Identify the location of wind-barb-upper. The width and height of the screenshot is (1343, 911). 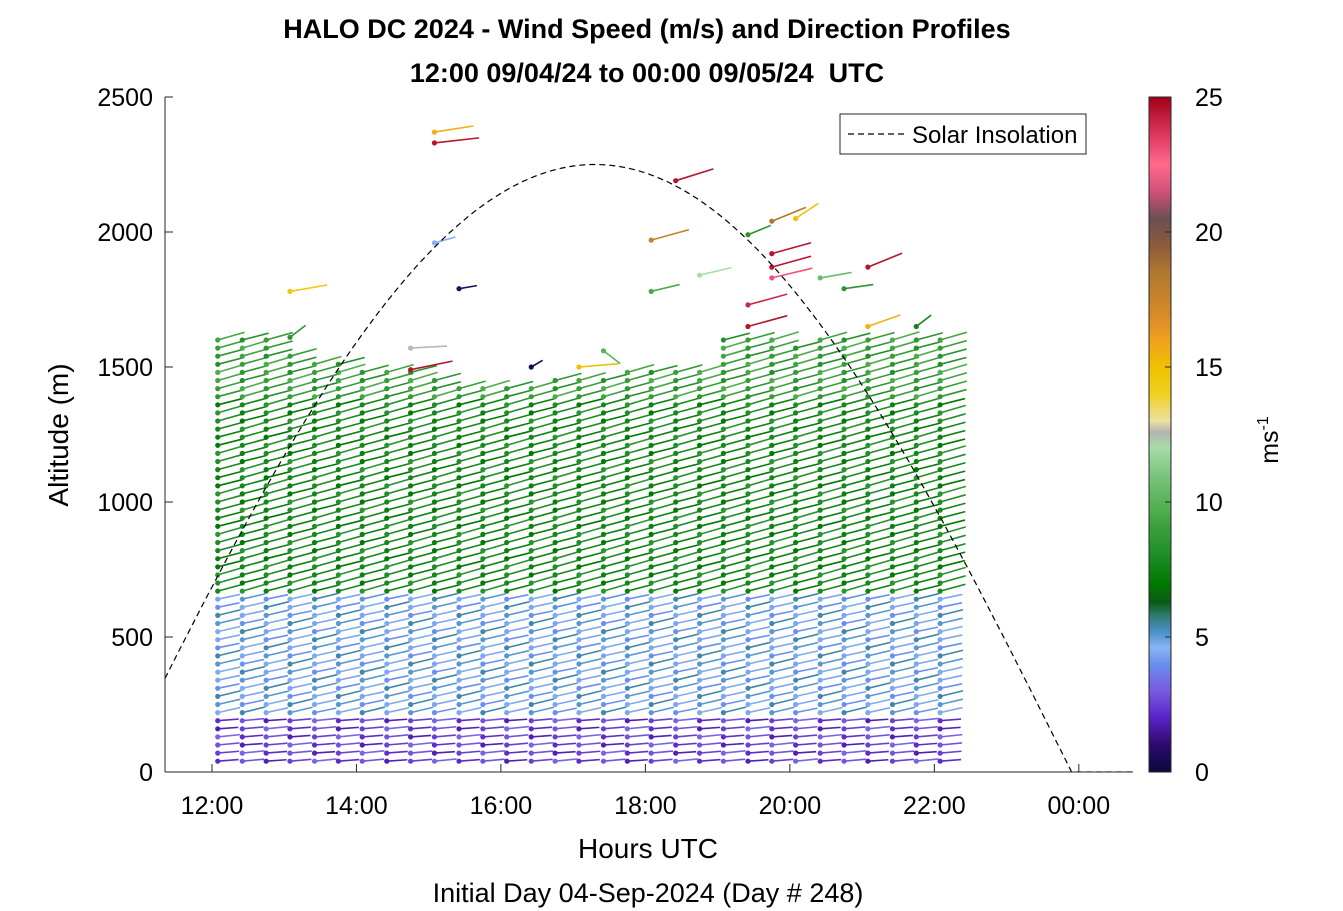
(791, 261).